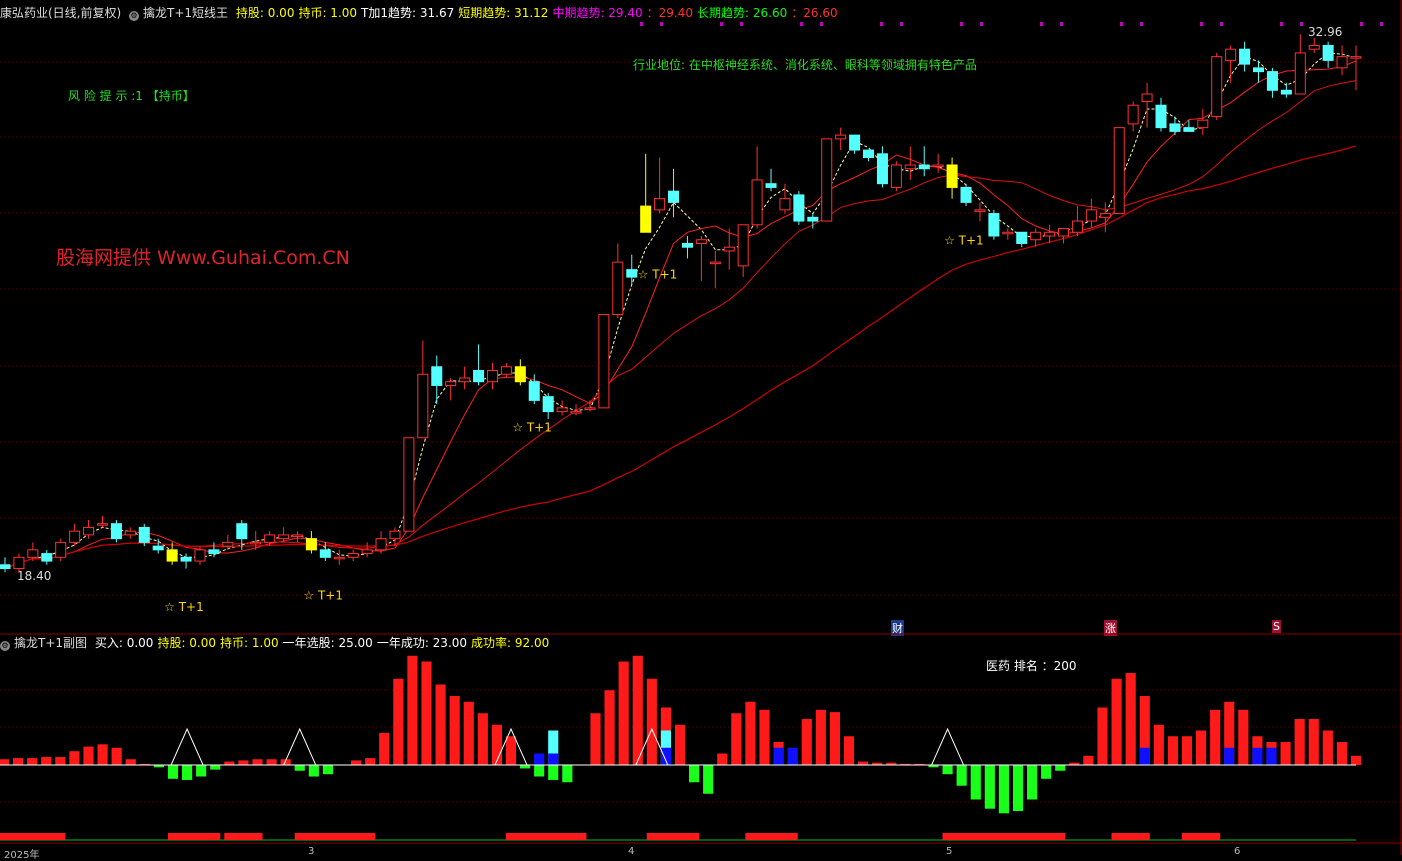 The image size is (1402, 861). What do you see at coordinates (532, 427) in the screenshot?
I see `signal-label-2: ☆ T+1` at bounding box center [532, 427].